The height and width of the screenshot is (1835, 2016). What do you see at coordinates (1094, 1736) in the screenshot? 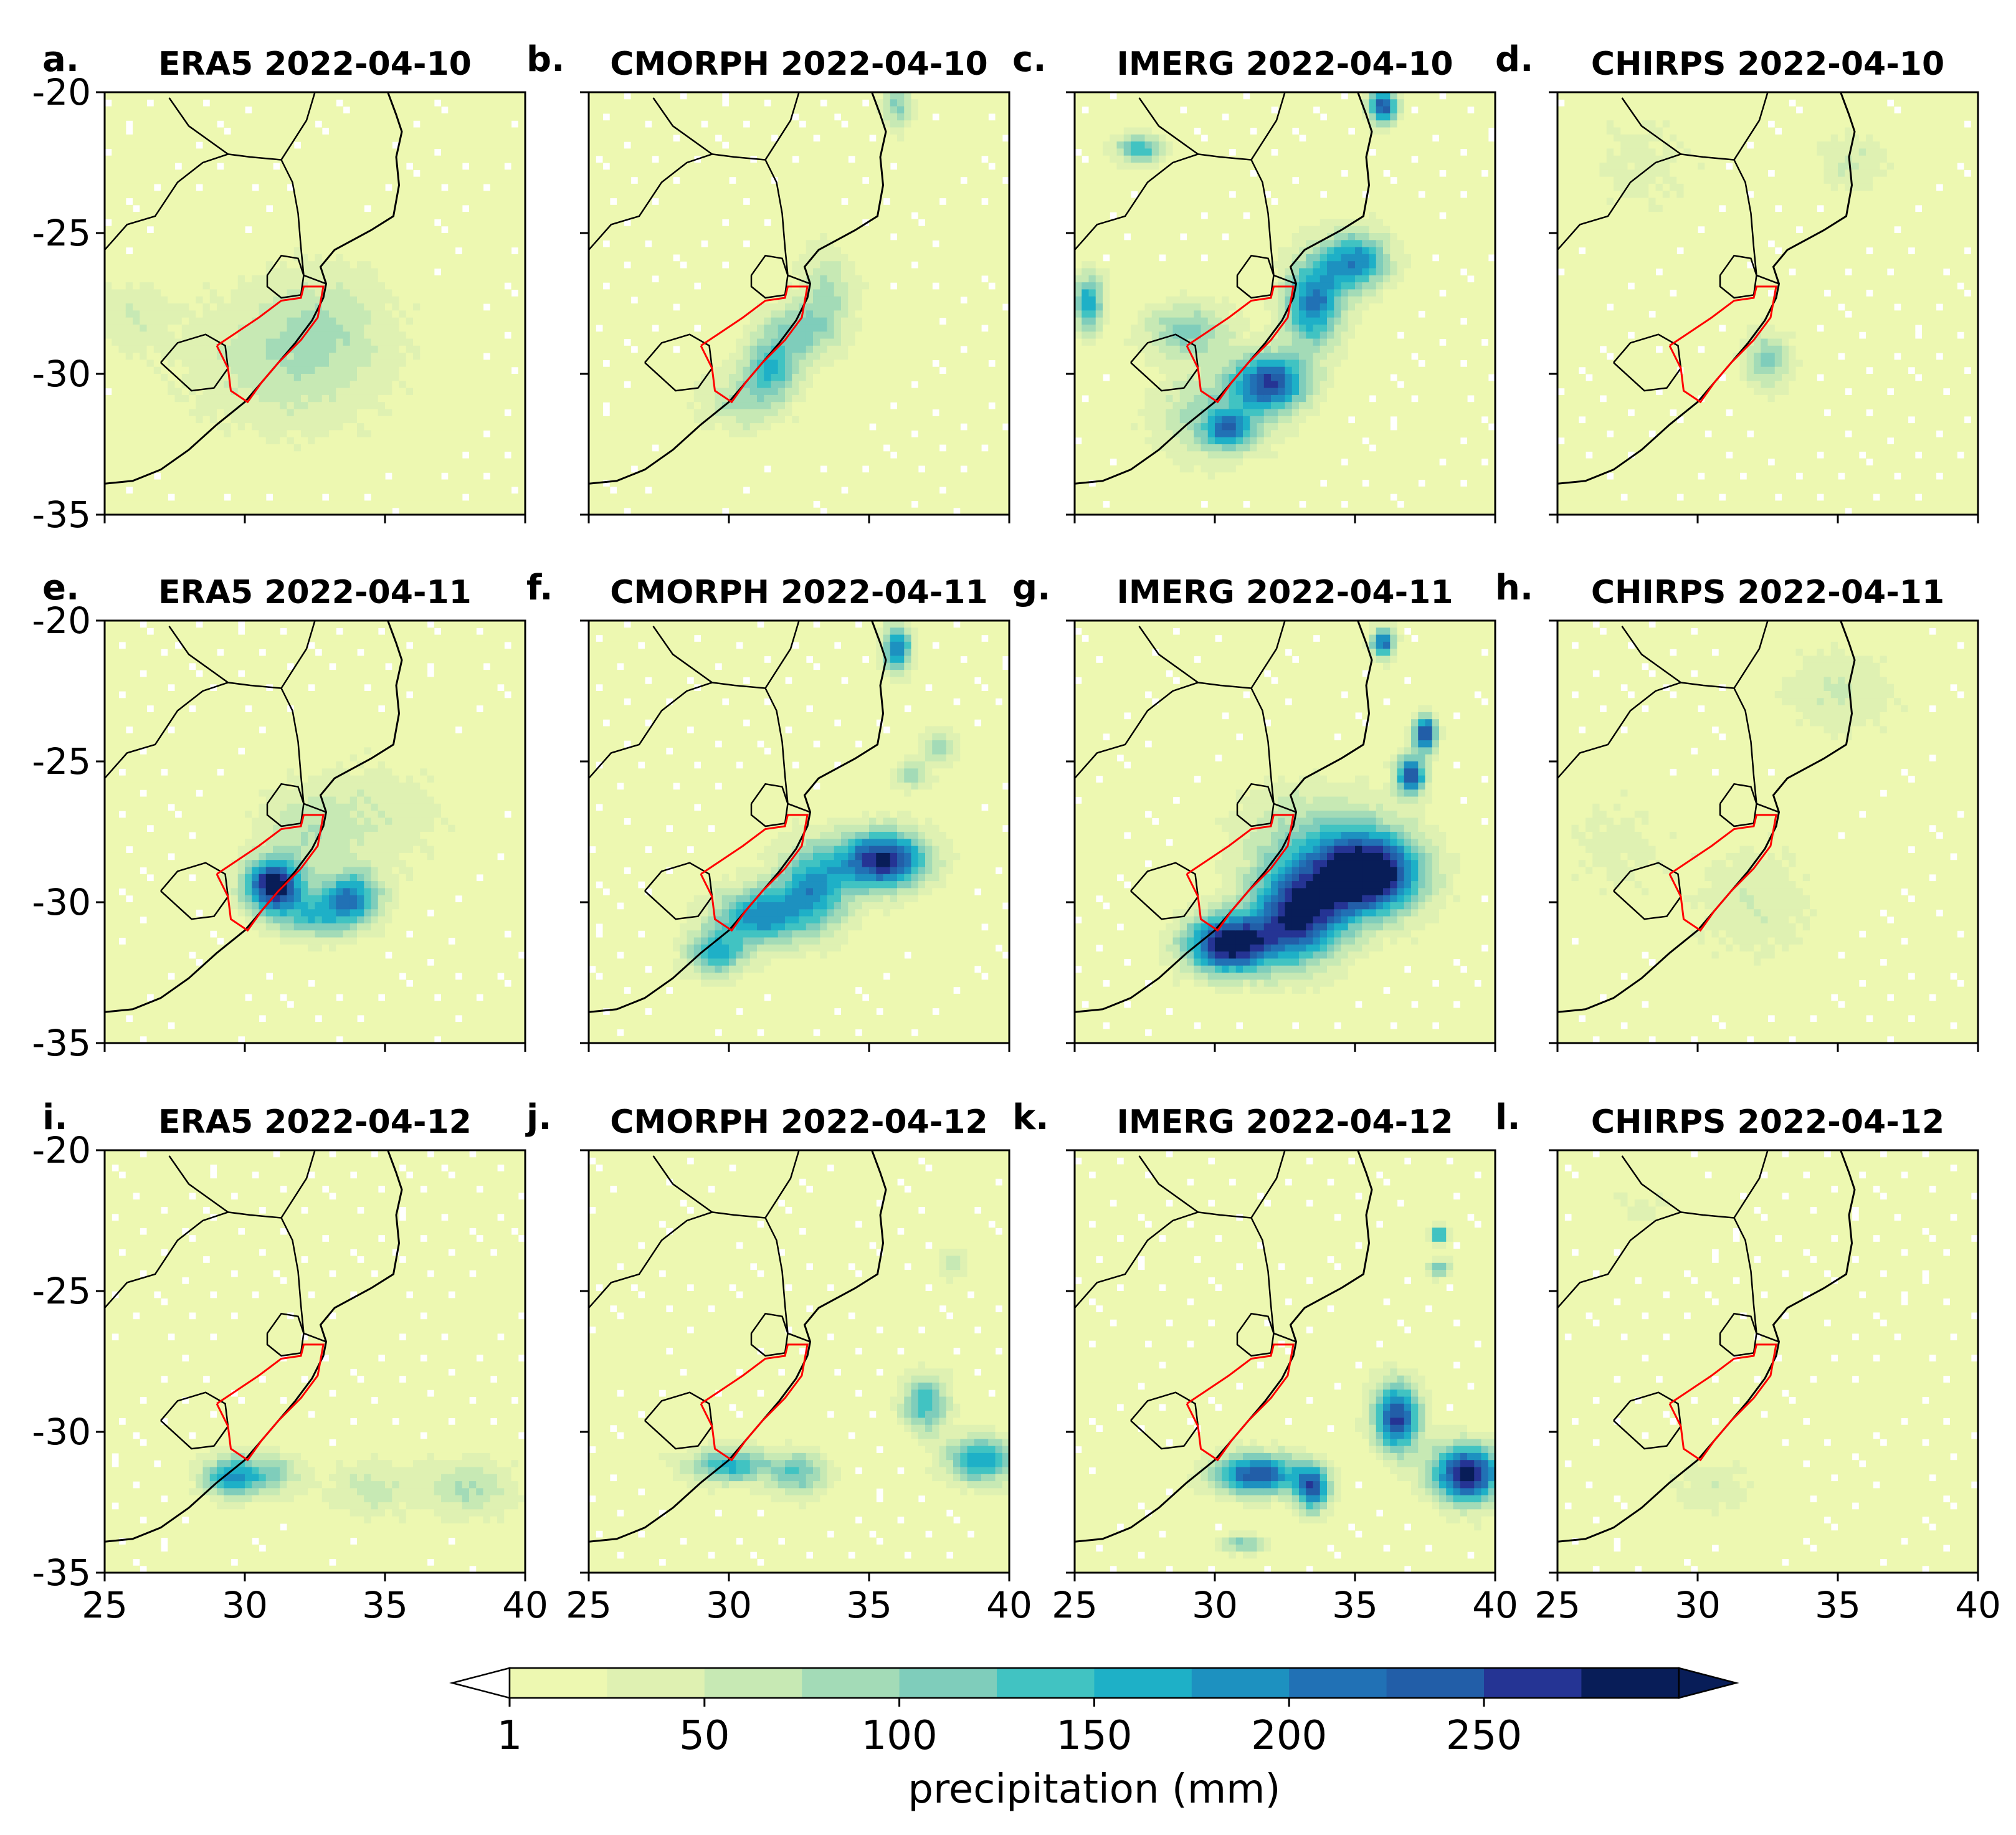
I see `colorbar-tick-label: 150` at bounding box center [1094, 1736].